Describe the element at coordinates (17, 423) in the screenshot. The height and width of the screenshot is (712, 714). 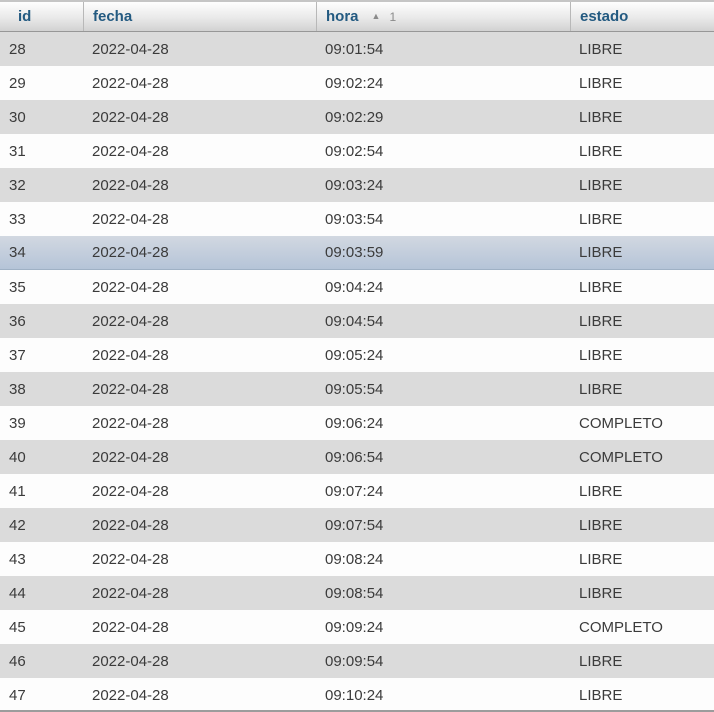
I see `cell-id: 39` at that location.